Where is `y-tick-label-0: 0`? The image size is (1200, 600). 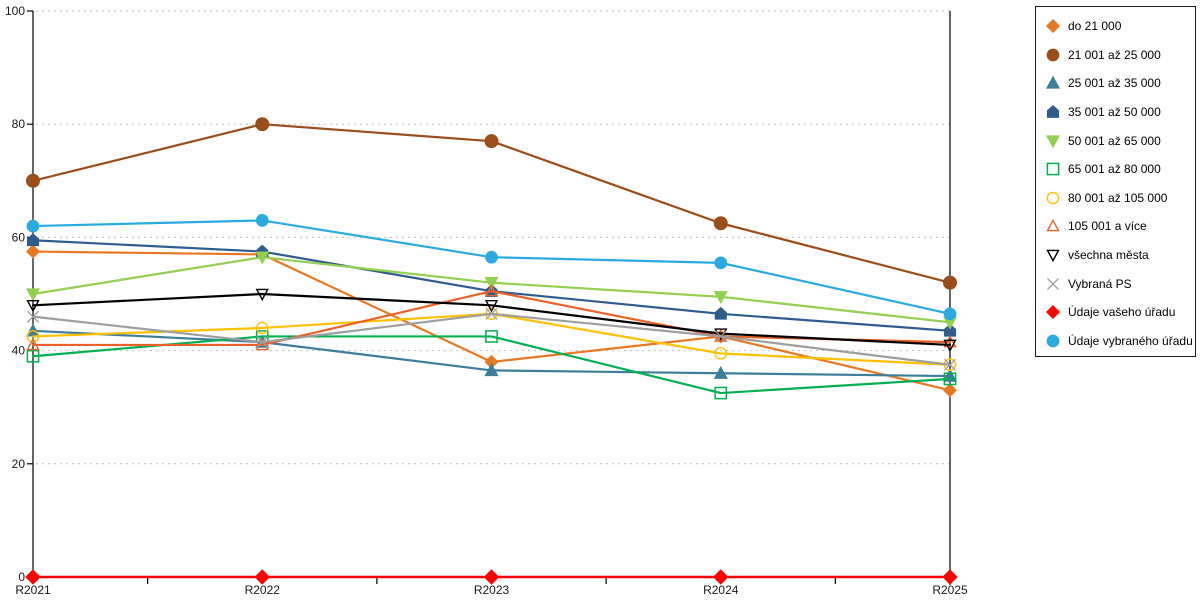 y-tick-label-0: 0 is located at coordinates (21, 577).